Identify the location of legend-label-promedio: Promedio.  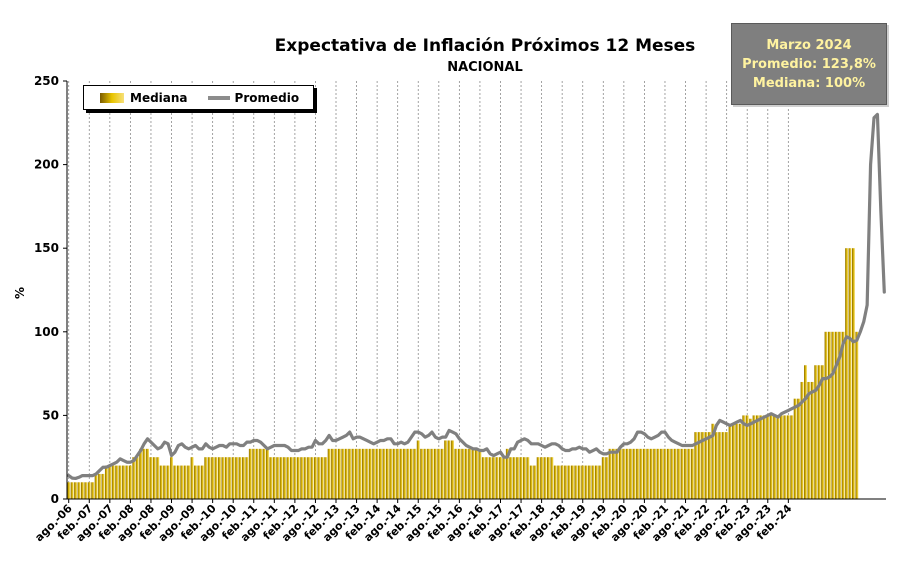
(267, 97).